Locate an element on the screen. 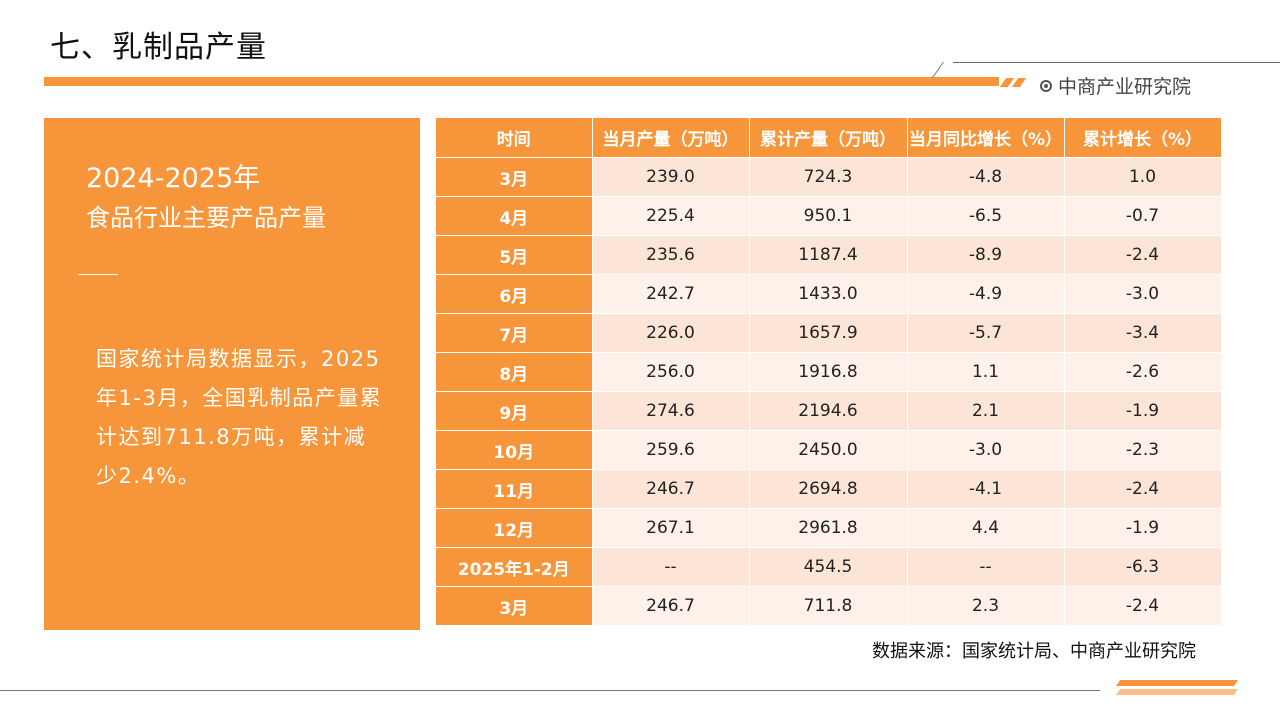 The width and height of the screenshot is (1280, 720). table-row: 3月 239.0 724.3 -4.8 1.0 is located at coordinates (829, 177).